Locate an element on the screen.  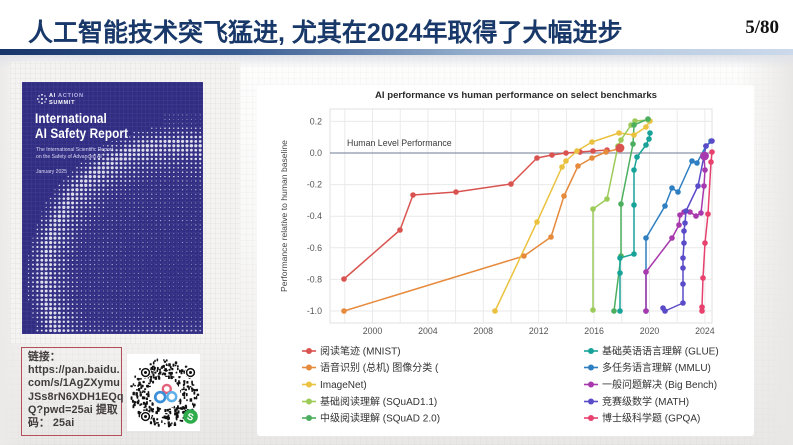
svg-text: ImageNet) is located at coordinates (343, 385).